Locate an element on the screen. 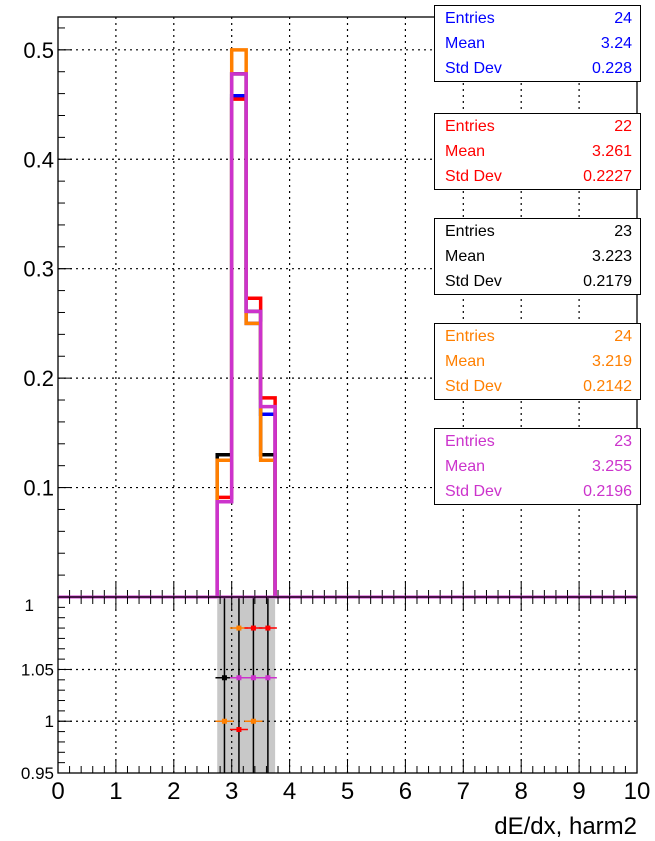 This screenshot has width=655, height=841. stats-value: 22 is located at coordinates (623, 126).